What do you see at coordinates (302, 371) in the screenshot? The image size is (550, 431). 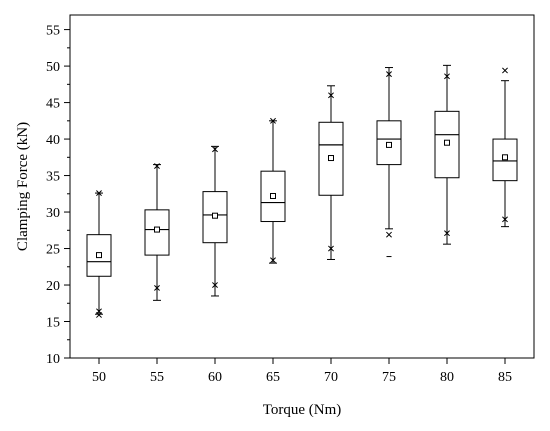 I see `x-axis: 50 55 60 65 70 75 80 85` at bounding box center [302, 371].